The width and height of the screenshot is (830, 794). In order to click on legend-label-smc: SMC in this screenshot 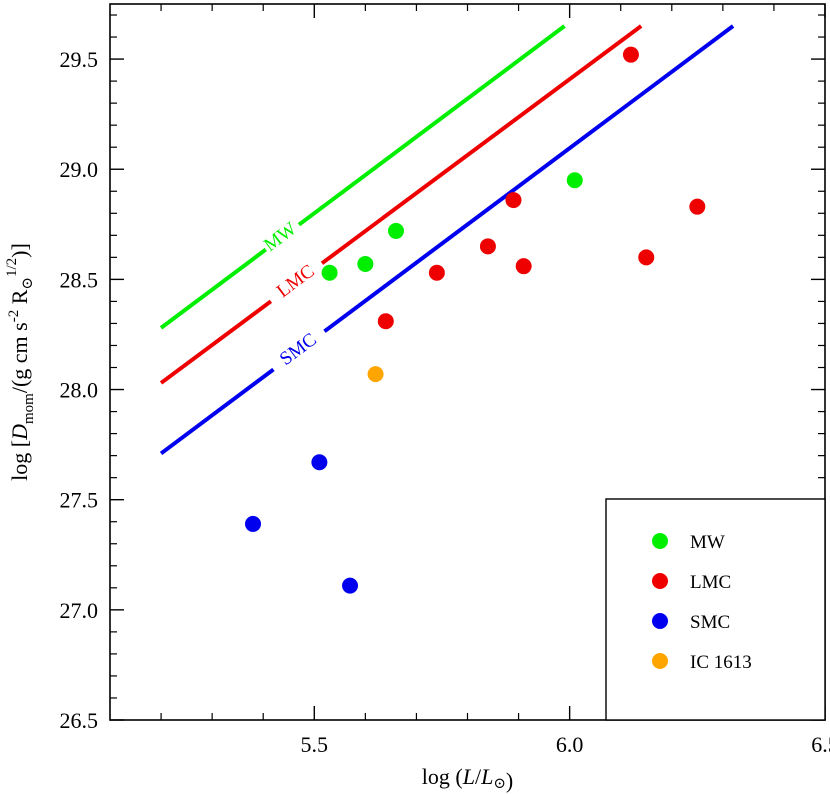, I will do `click(710, 622)`.